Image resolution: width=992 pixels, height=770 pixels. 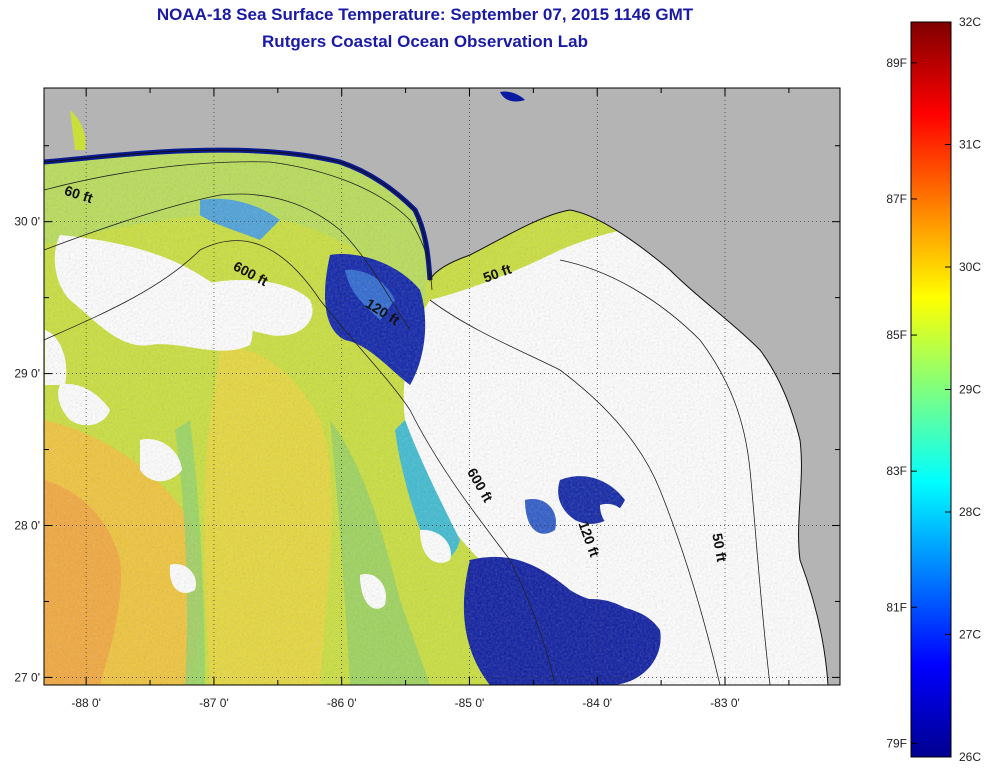 I want to click on contour-120ft-north, so click(x=227, y=262).